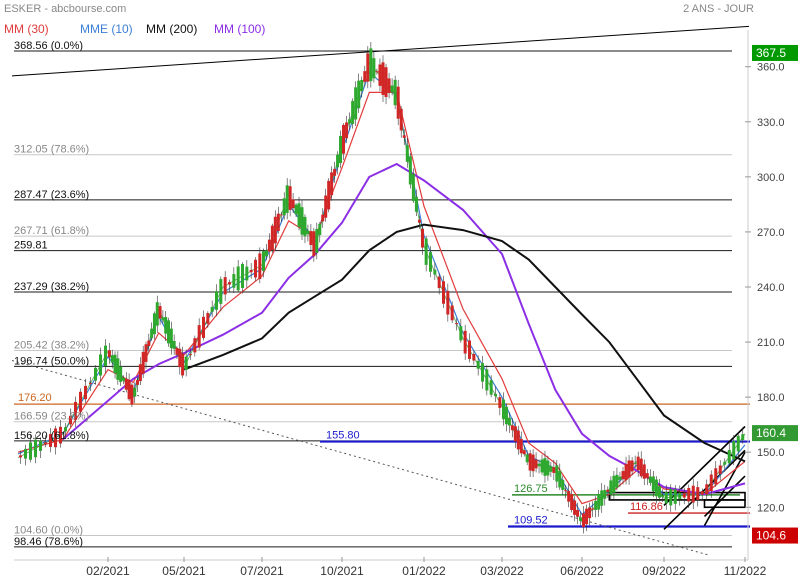  Describe the element at coordinates (106, 29) in the screenshot. I see `legend-mme10: MME (10)` at that location.